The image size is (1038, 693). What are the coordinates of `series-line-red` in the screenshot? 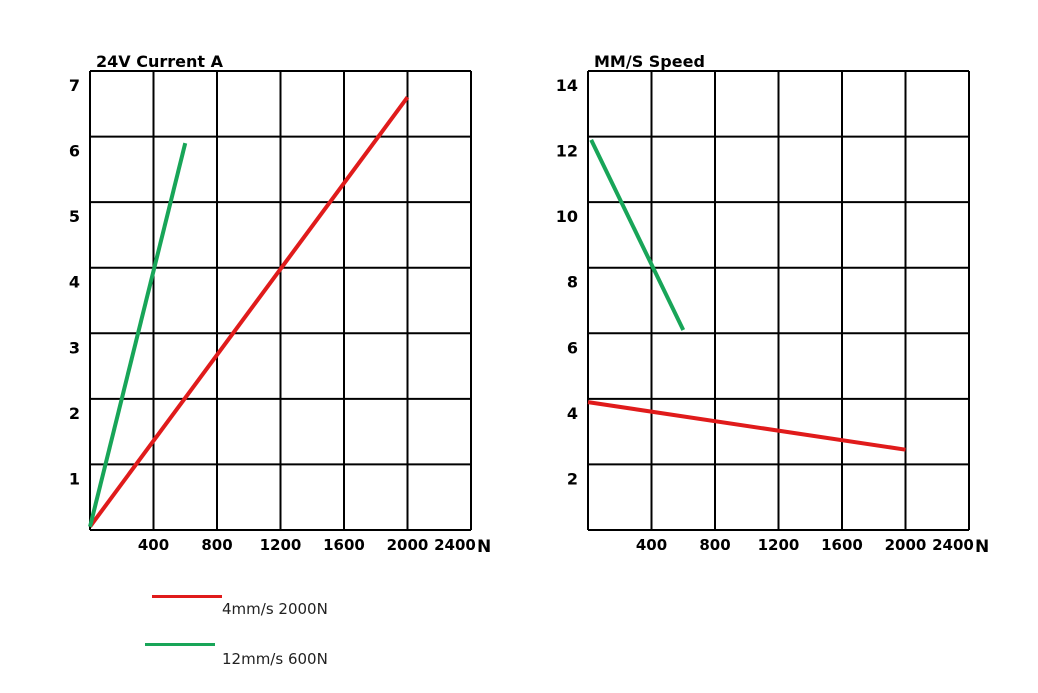 It's located at (746, 426).